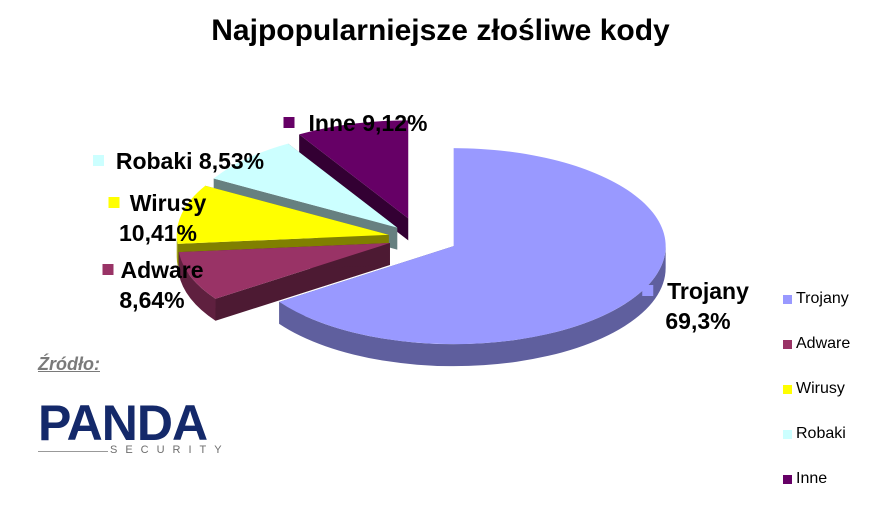 This screenshot has height=523, width=881. I want to click on data-label-text: Inne 9,12%, so click(368, 123).